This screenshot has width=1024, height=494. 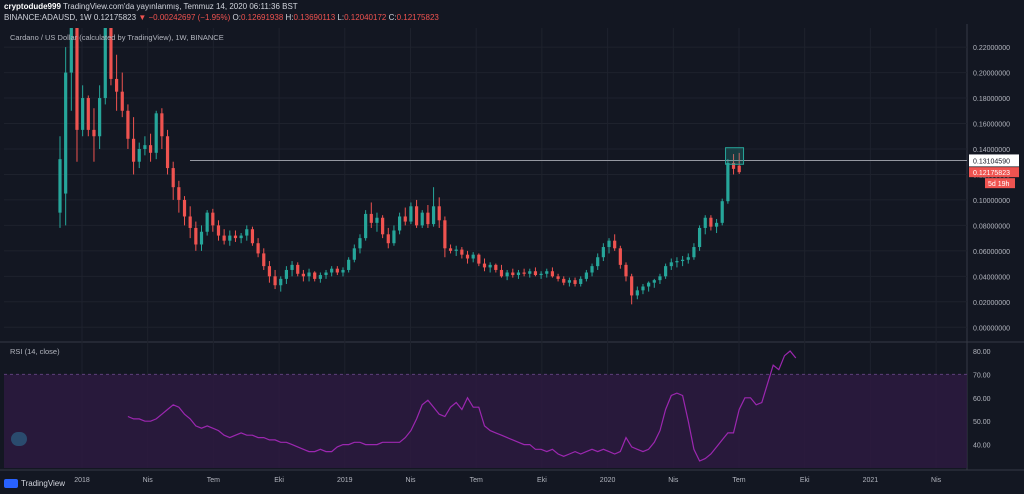 I want to click on tradingview-logo: TradingView, so click(x=34, y=483).